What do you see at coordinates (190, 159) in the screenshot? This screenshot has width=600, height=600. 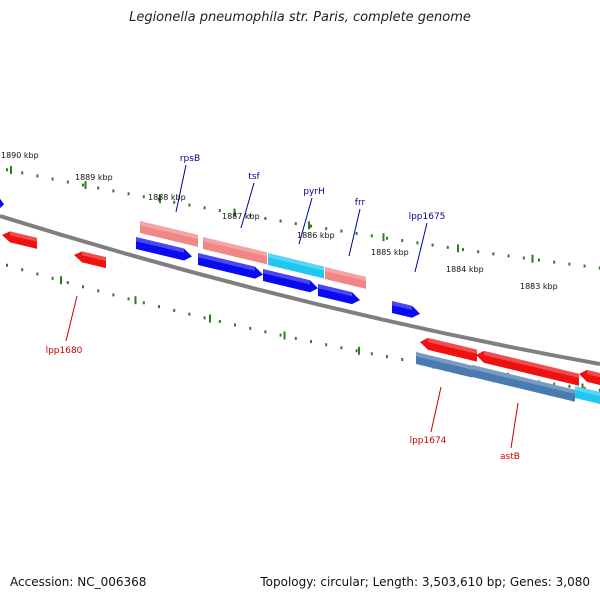 I see `gene-label-rpsB: rpsB` at bounding box center [190, 159].